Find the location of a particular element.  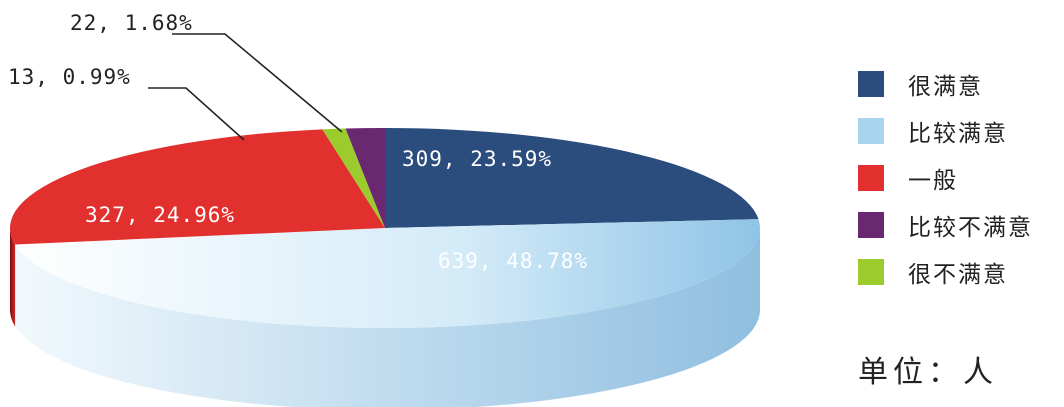

pie-slice-比较不满意 is located at coordinates (365, 178).